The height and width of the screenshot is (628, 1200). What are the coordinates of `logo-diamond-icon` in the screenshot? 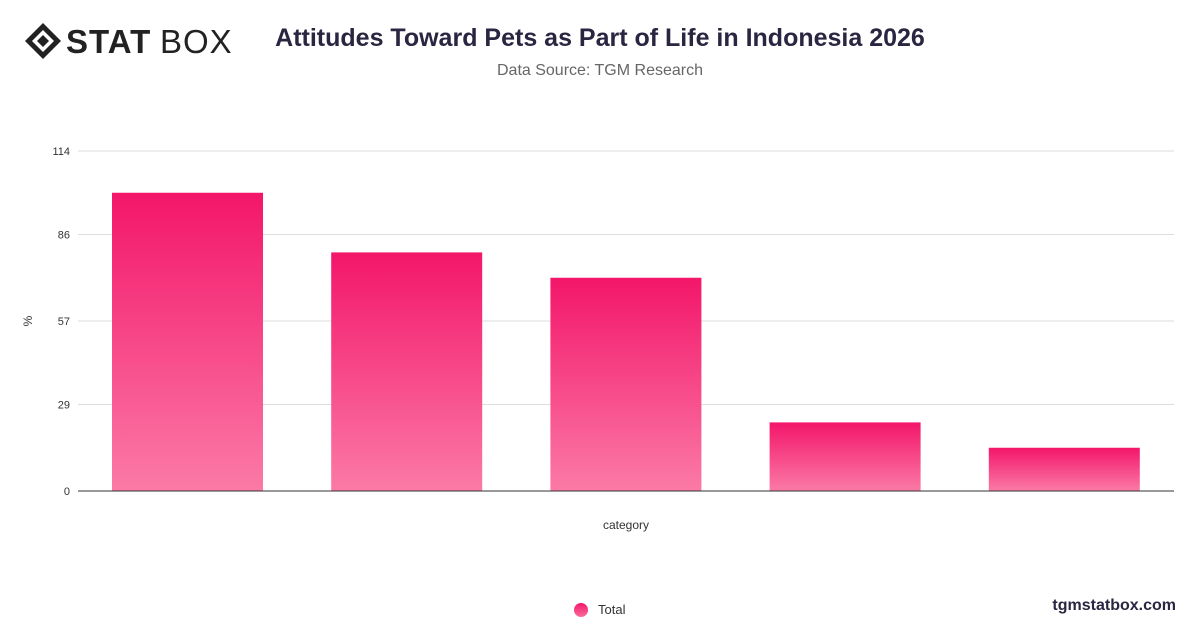 It's located at (43, 41).